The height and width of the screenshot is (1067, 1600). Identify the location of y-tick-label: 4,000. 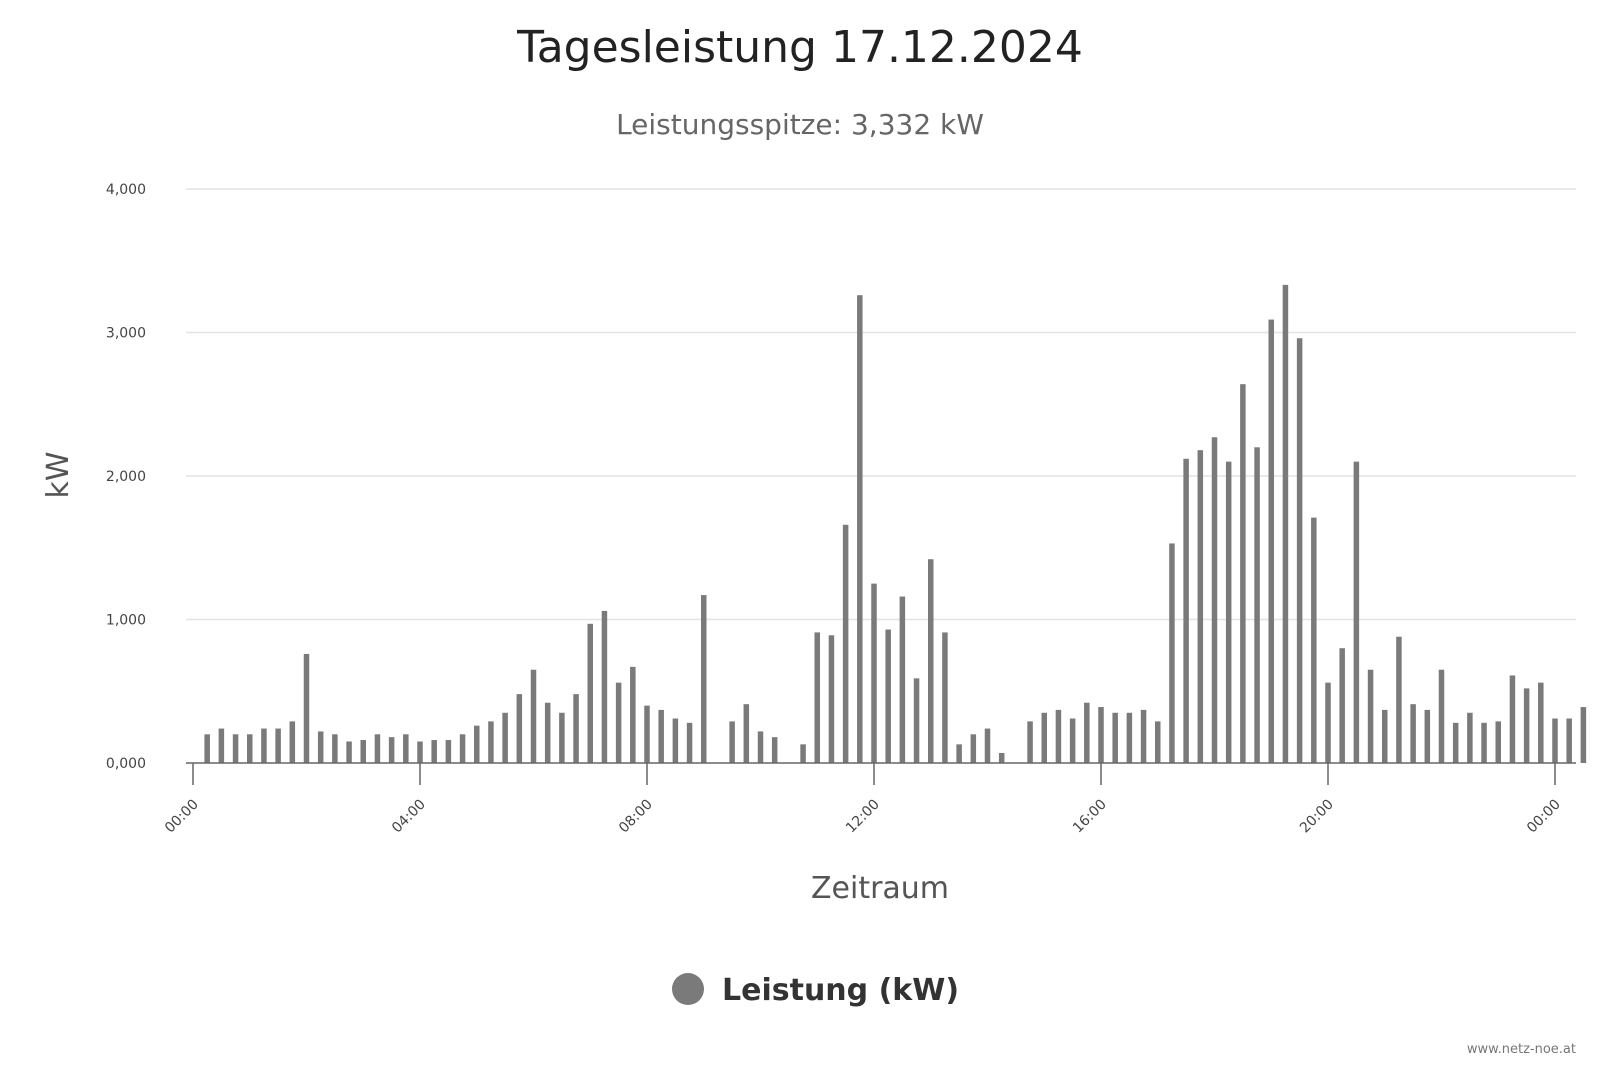
(126, 190).